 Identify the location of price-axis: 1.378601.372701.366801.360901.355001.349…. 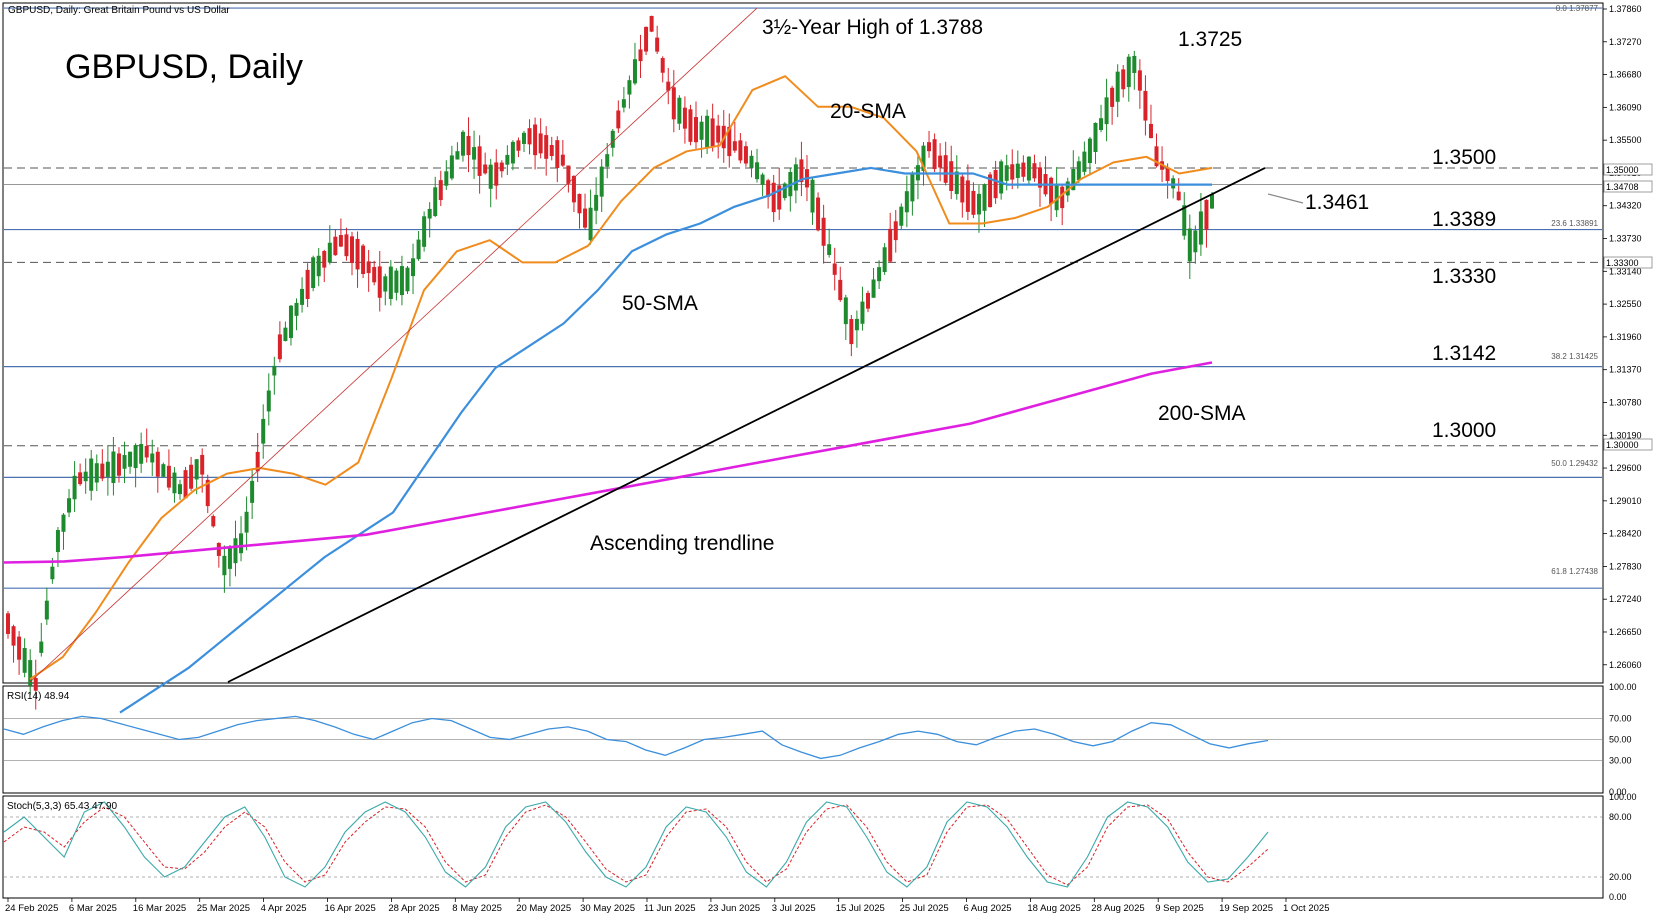
(1622, 337).